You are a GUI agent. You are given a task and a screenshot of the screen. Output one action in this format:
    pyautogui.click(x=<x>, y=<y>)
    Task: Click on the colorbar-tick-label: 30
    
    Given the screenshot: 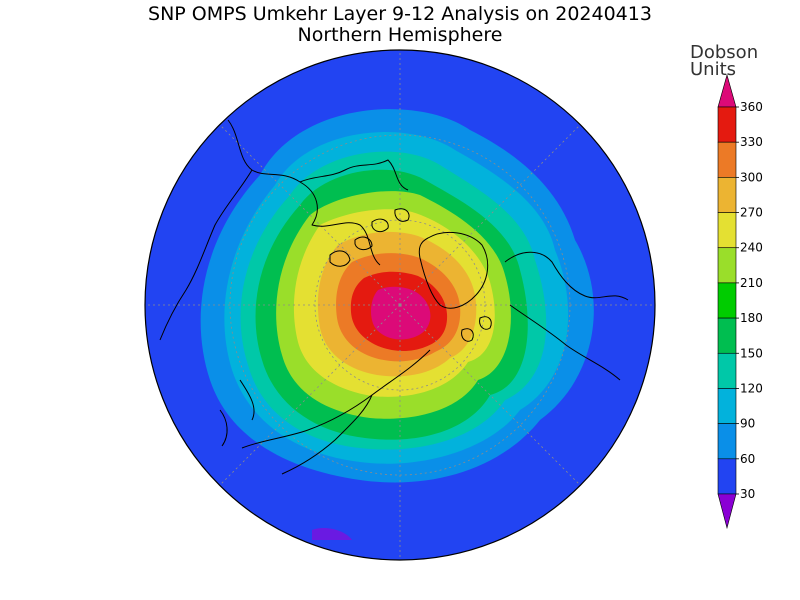 What is the action you would take?
    pyautogui.click(x=747, y=494)
    